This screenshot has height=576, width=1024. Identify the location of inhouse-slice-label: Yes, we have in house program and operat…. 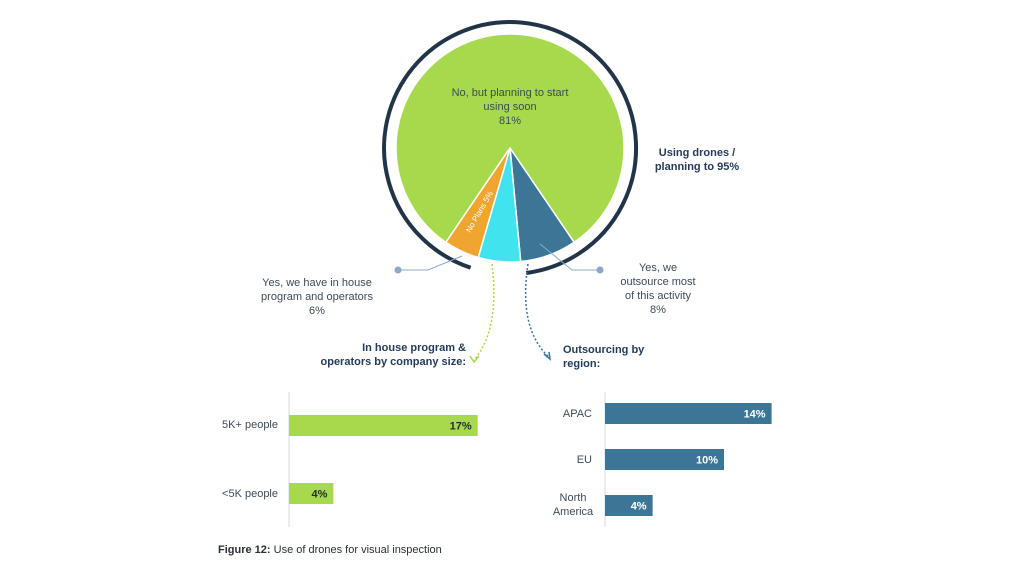
(317, 297).